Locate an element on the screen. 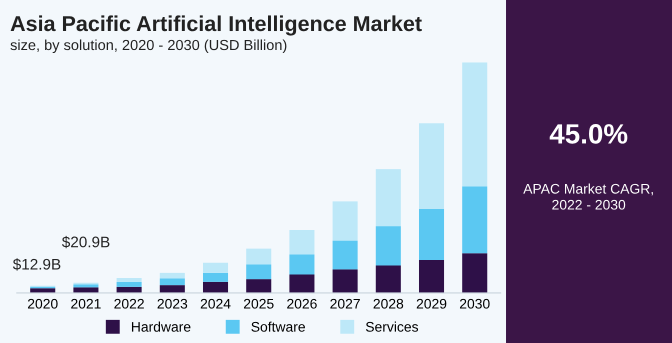 The width and height of the screenshot is (672, 343). x-tick-label: 2023 is located at coordinates (173, 303).